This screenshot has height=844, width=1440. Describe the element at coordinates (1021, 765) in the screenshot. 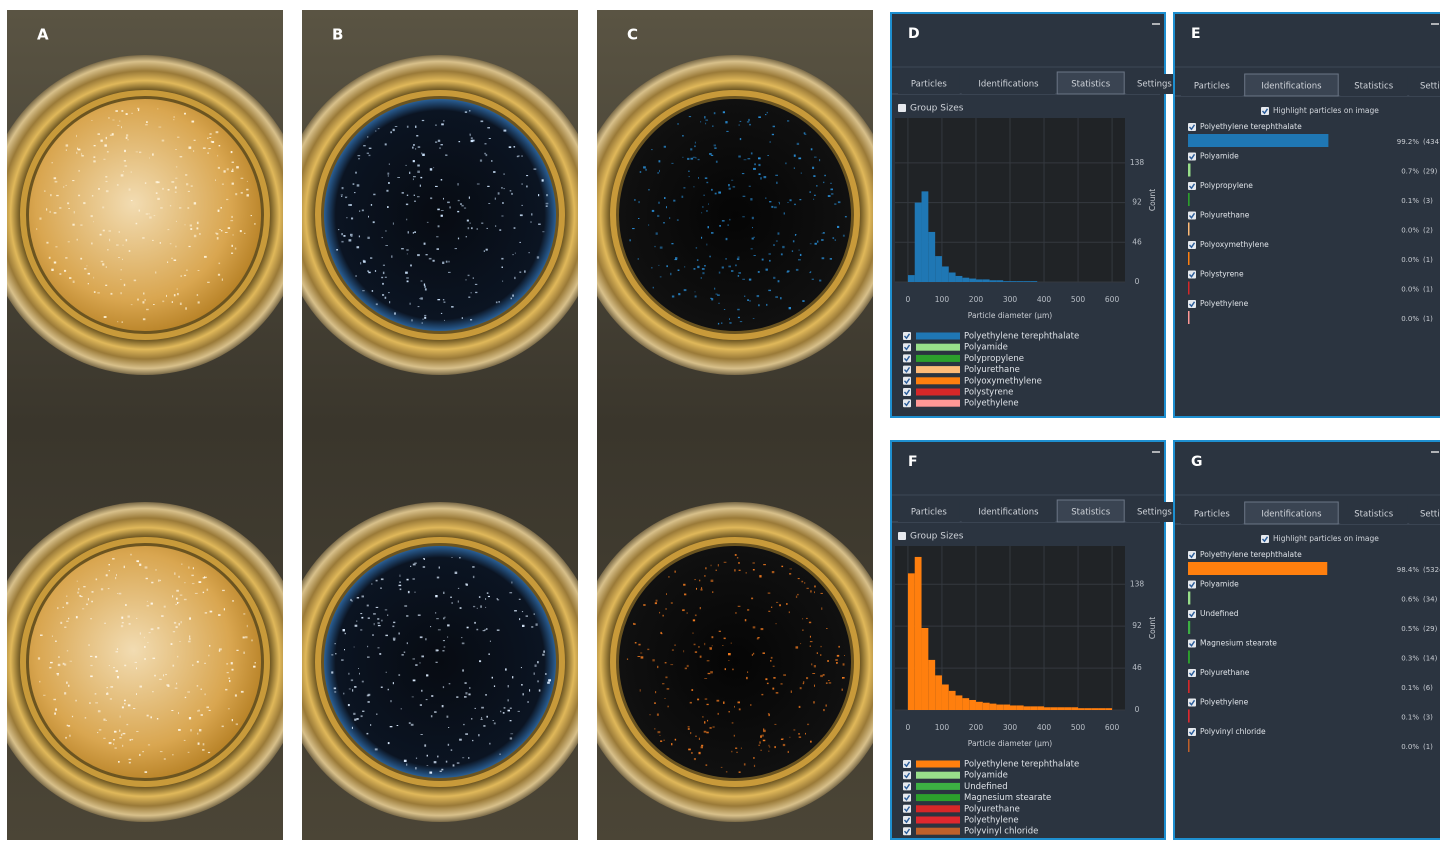

I see `legend-label: Polyethylene terephthalate` at that location.